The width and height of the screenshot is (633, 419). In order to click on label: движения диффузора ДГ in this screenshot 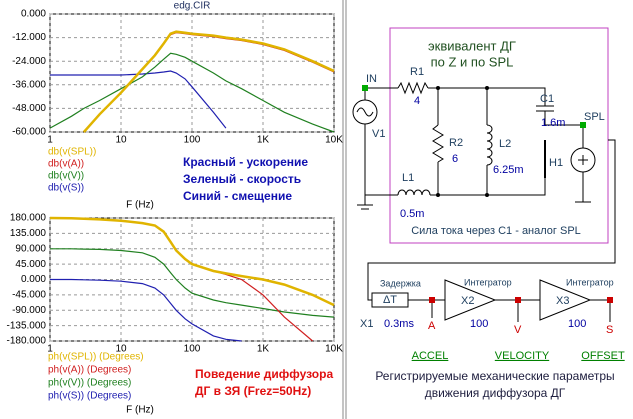, I will do `click(495, 393)`.